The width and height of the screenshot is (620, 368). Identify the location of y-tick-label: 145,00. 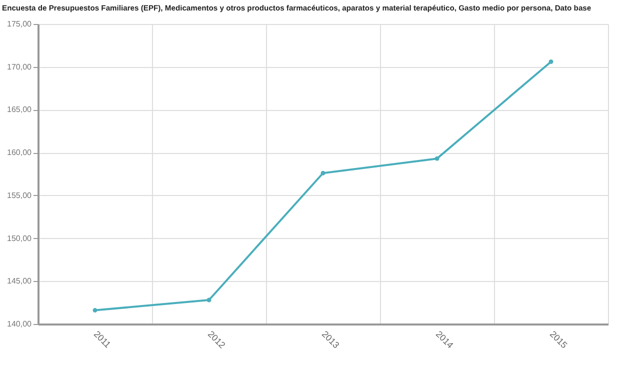
(19, 281).